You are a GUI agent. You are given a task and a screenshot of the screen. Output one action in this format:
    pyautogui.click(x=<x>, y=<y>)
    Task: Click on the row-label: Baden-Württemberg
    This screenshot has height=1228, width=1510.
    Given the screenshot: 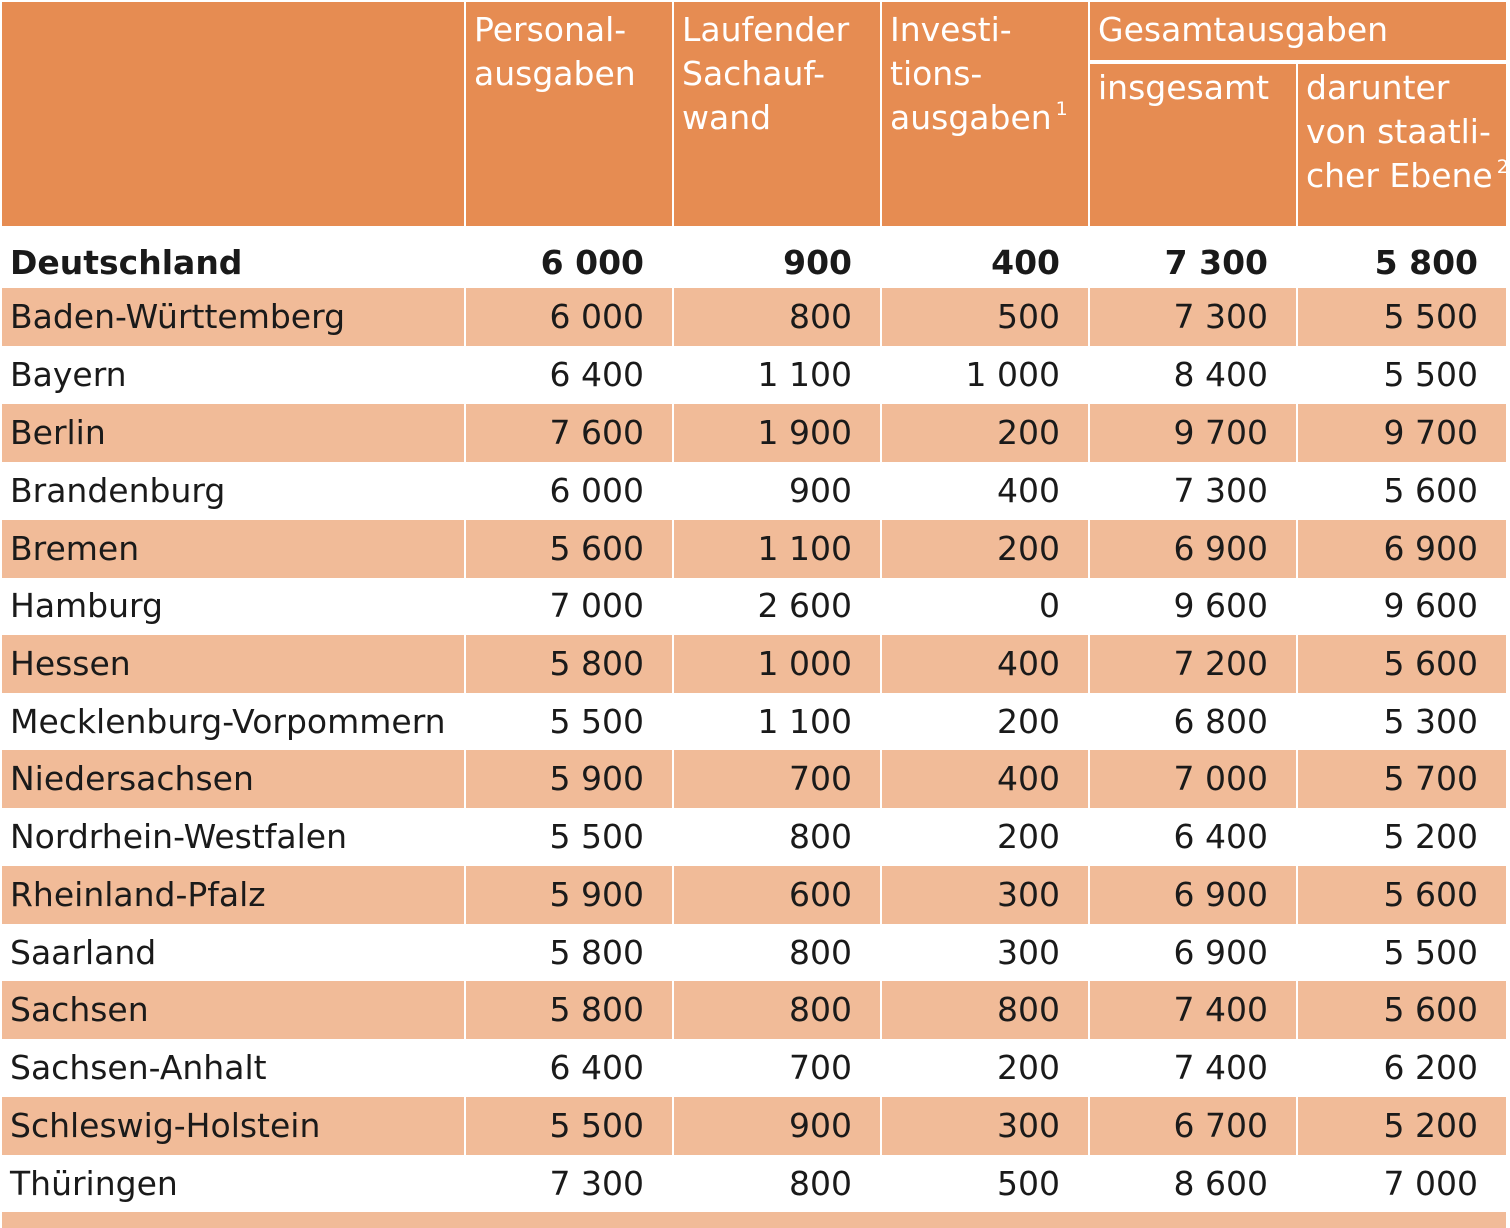 What is the action you would take?
    pyautogui.click(x=233, y=317)
    